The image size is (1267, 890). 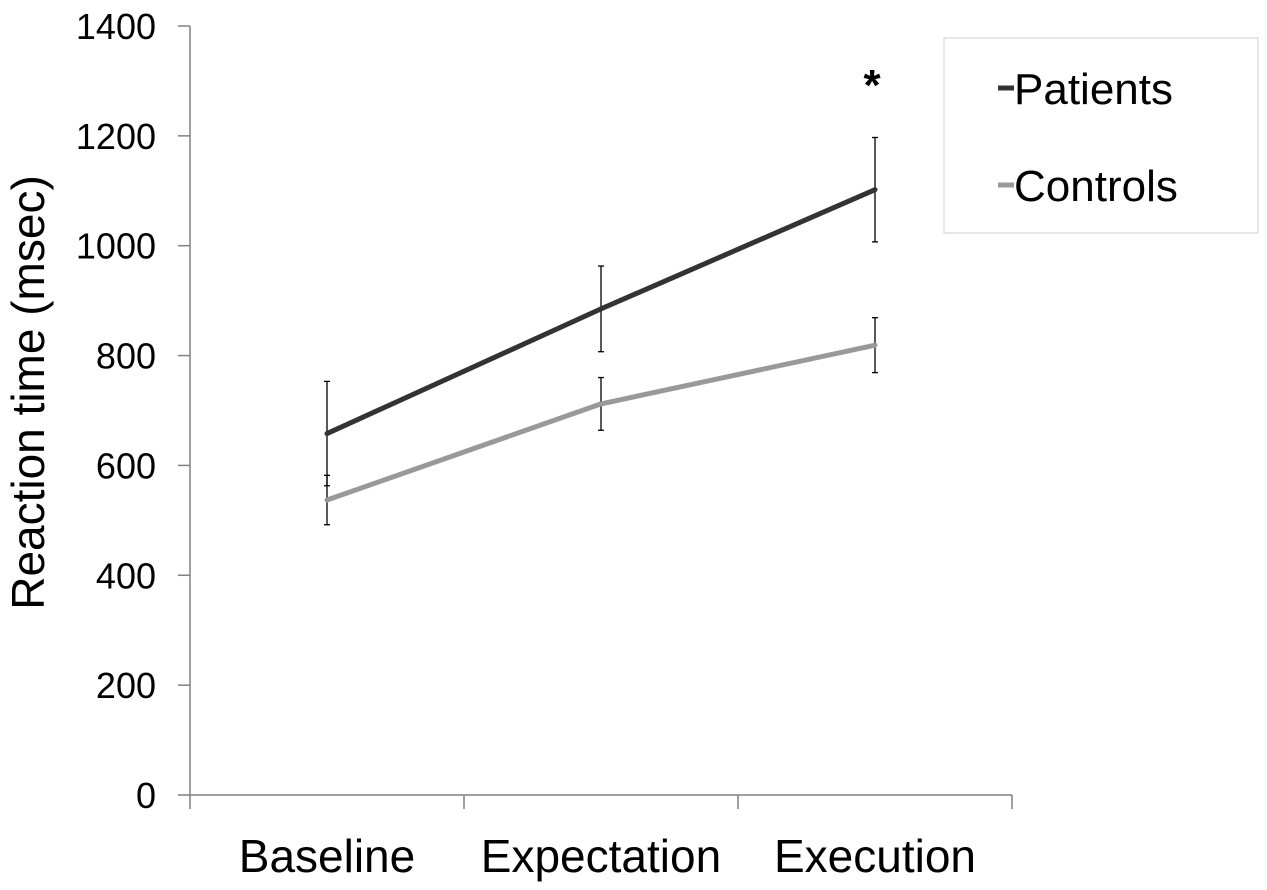 What do you see at coordinates (1088, 138) in the screenshot?
I see `legend-items: Patients Controls` at bounding box center [1088, 138].